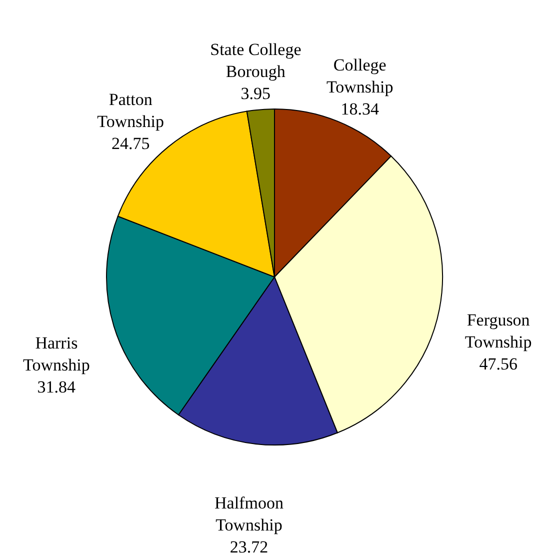 Image resolution: width=549 pixels, height=554 pixels. What do you see at coordinates (498, 364) in the screenshot?
I see `data-label: 47.56` at bounding box center [498, 364].